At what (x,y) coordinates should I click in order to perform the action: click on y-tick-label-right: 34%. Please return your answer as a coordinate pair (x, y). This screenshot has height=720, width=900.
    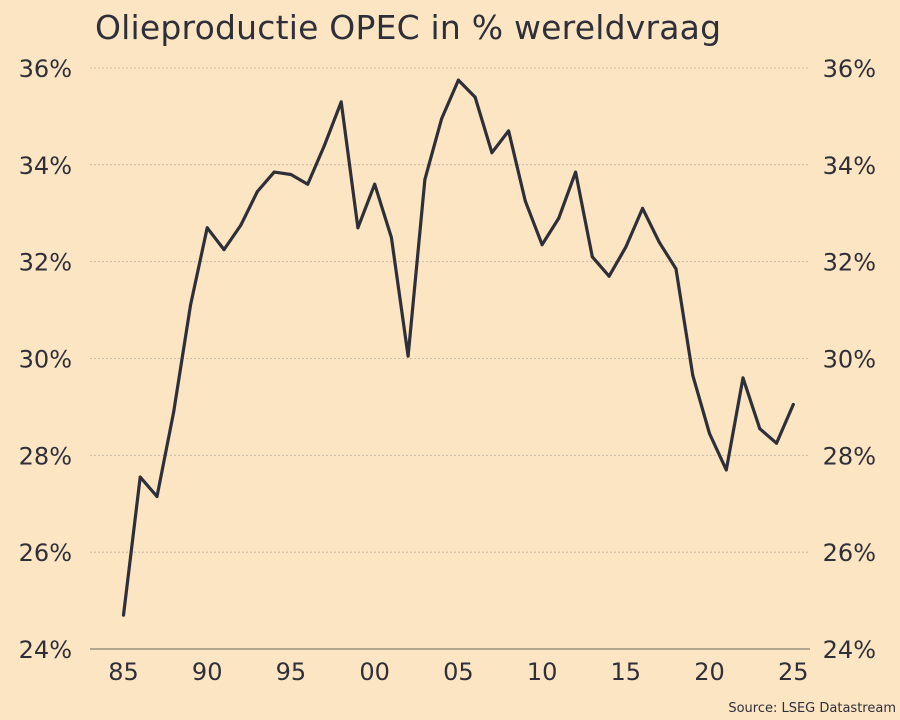
    Looking at the image, I should click on (849, 166).